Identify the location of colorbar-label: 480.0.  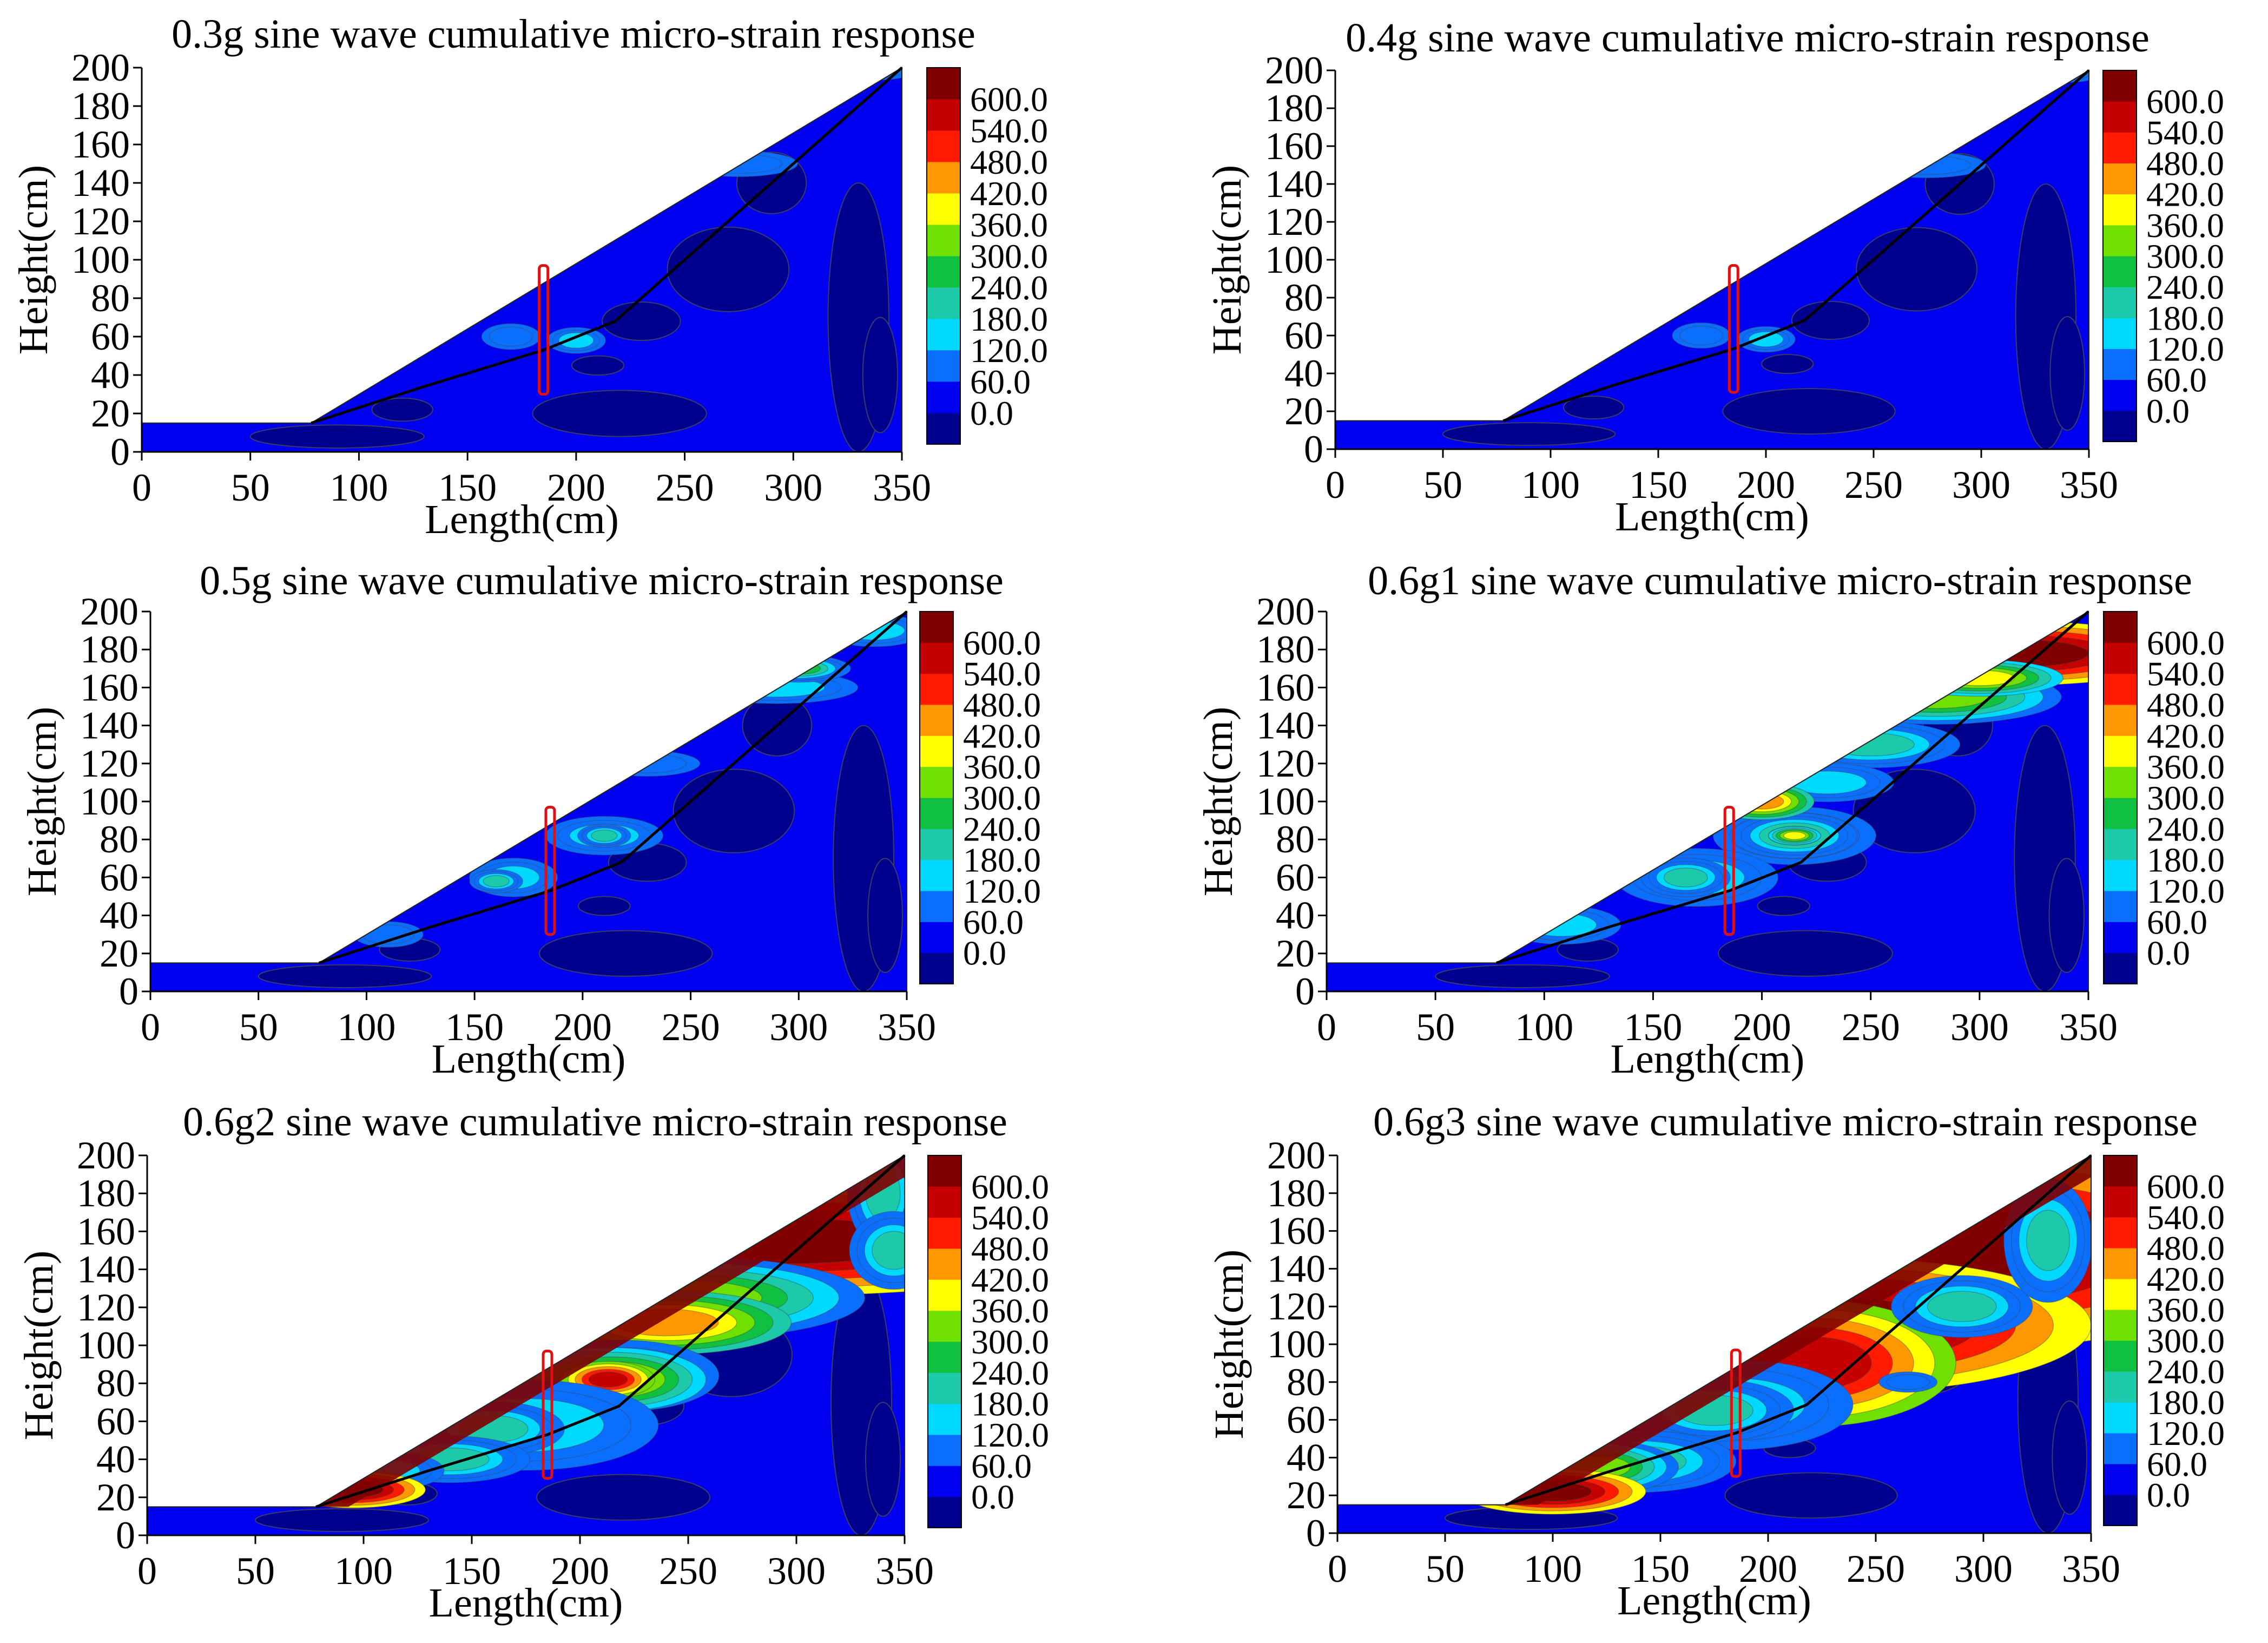
(1002, 705).